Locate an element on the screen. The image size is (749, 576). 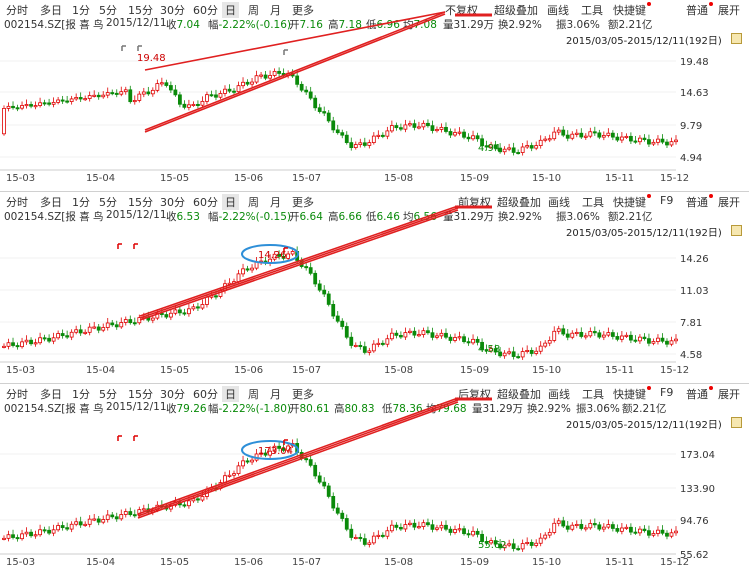
x-axis-tick-label: 15-05 is located at coordinates (174, 562).